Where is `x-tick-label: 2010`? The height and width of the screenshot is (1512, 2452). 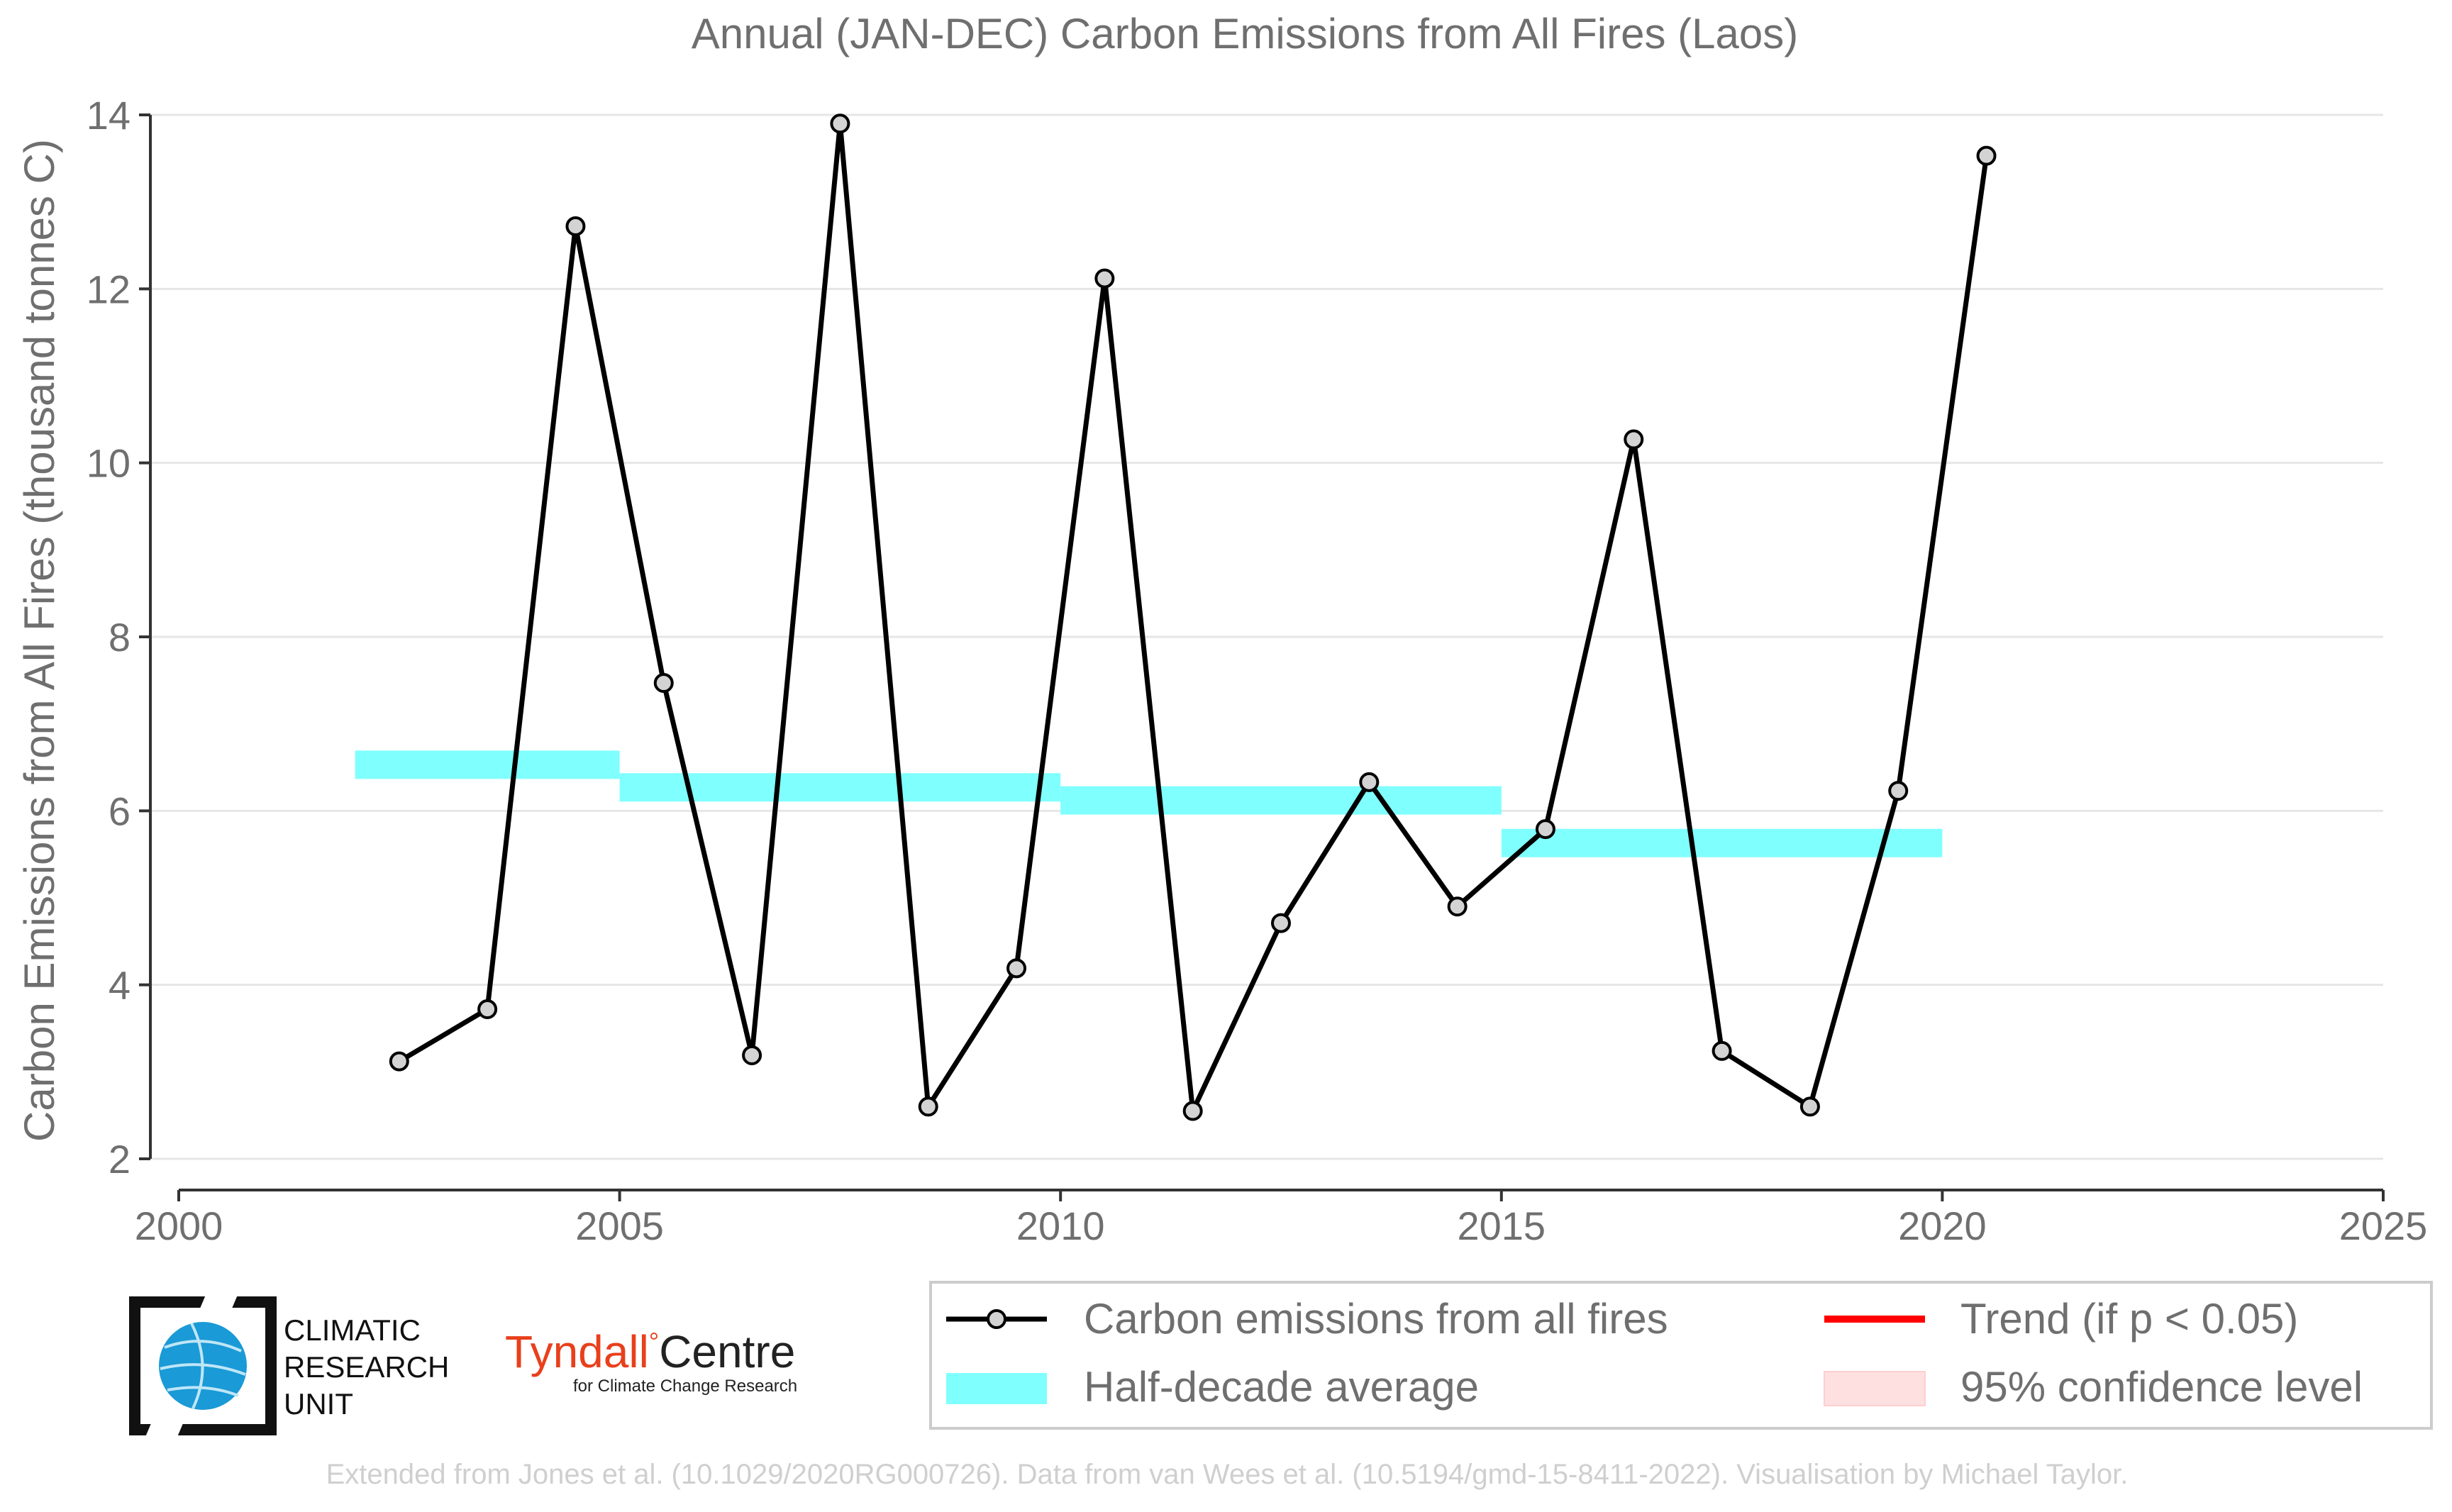 x-tick-label: 2010 is located at coordinates (1060, 1226).